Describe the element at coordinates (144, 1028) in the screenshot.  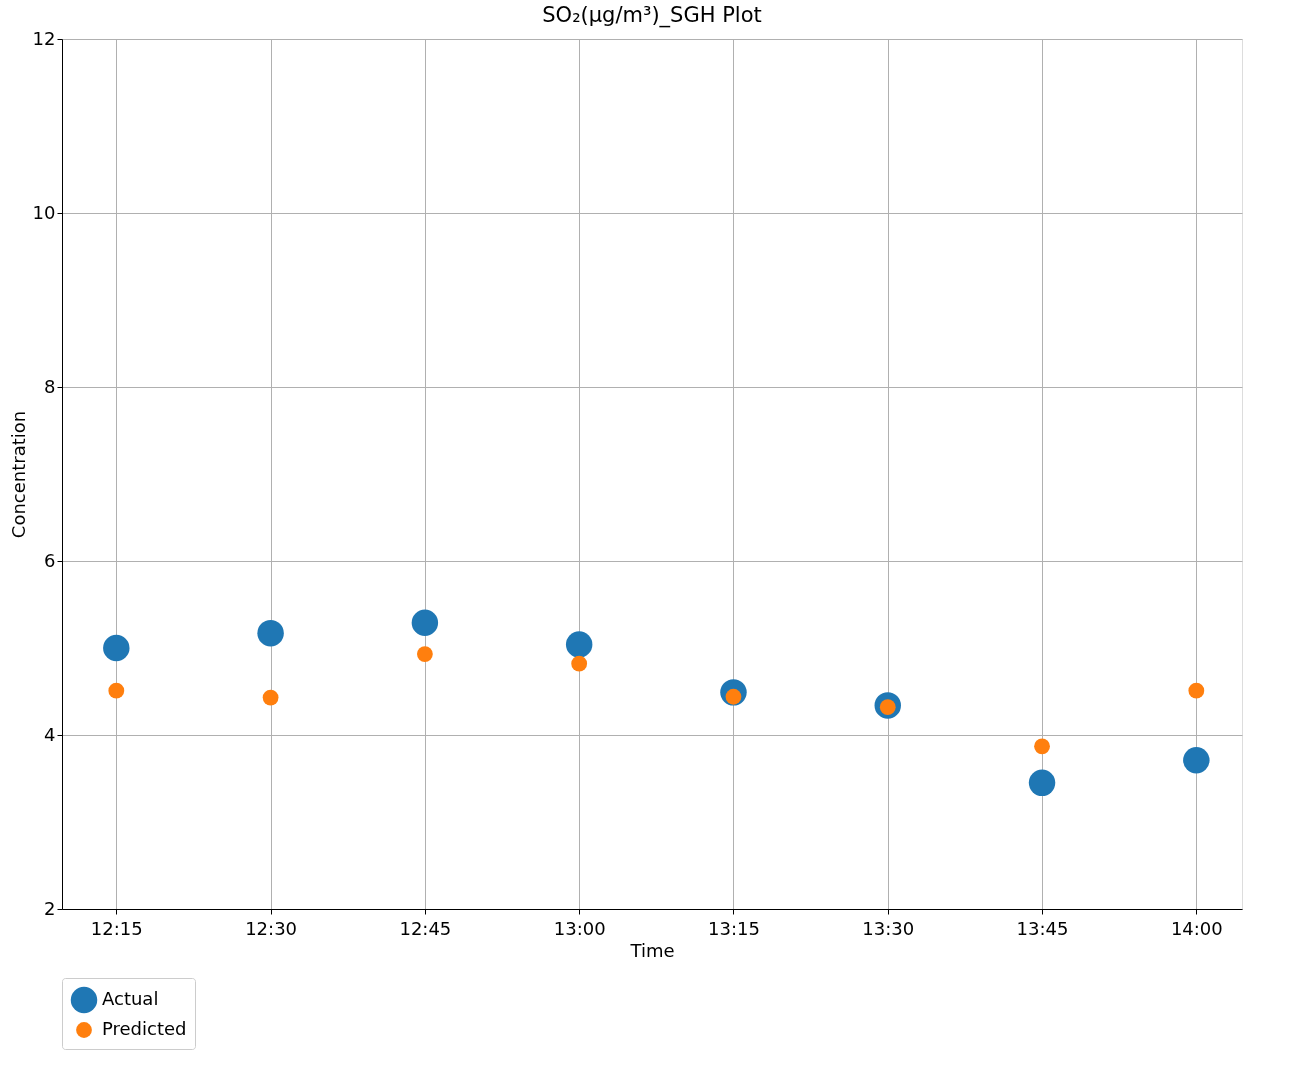
I see `legend-label: Predicted` at that location.